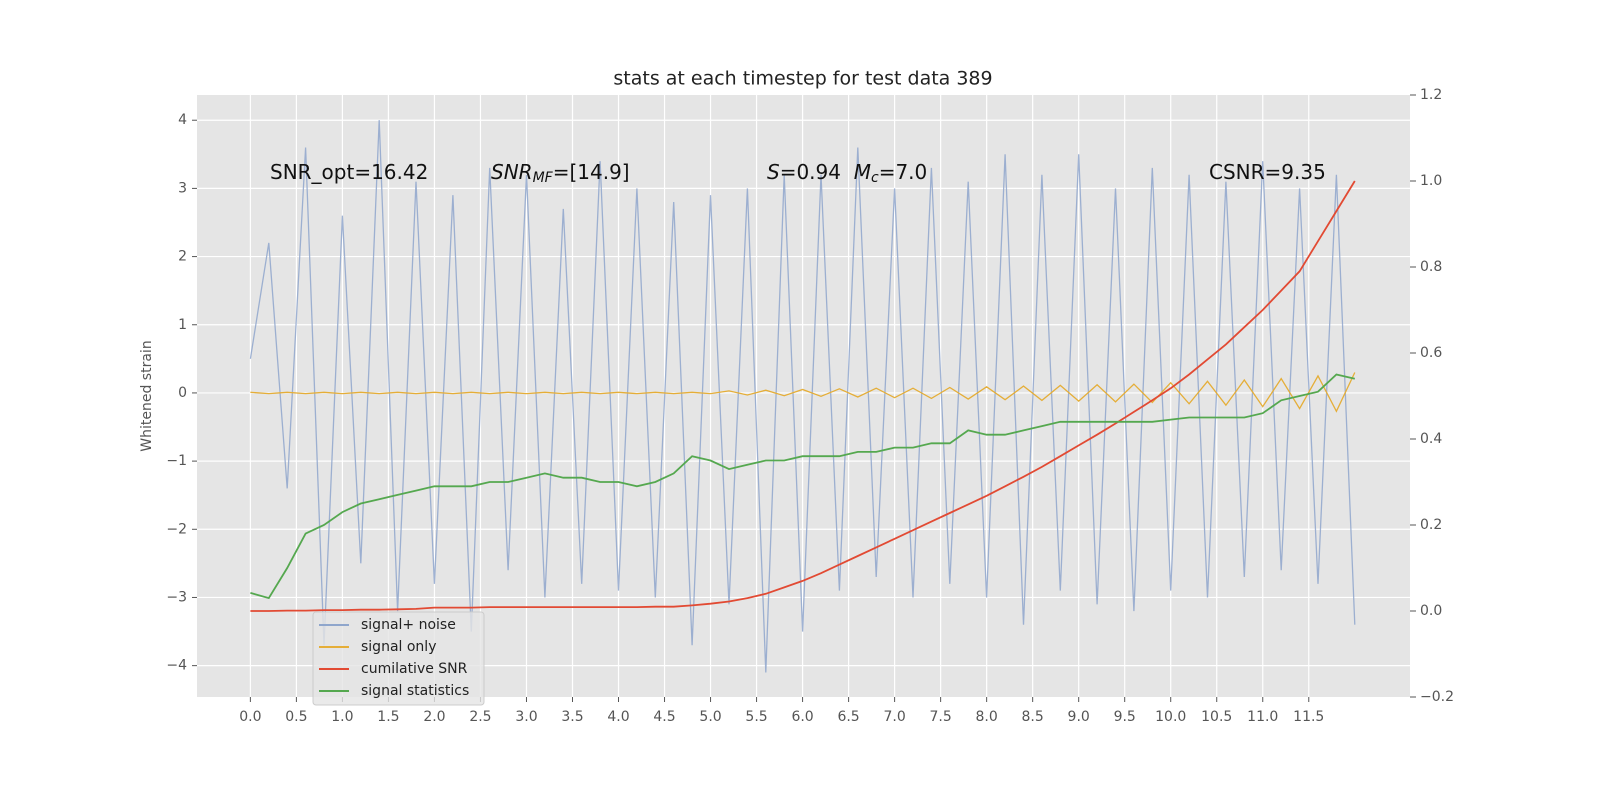  What do you see at coordinates (480, 717) in the screenshot?
I see `x-tick-label: 2.5` at bounding box center [480, 717].